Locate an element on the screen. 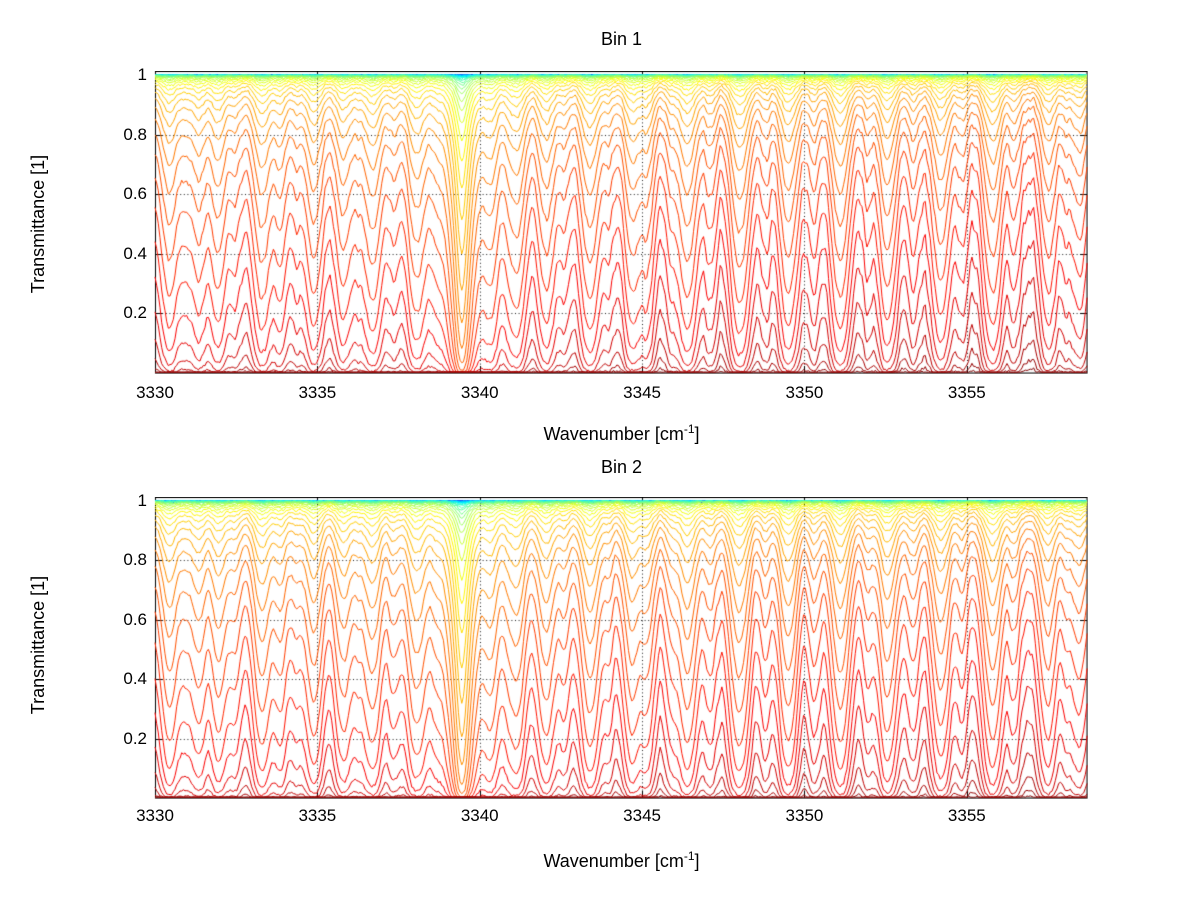  bin1-y-axis-label: Transmittance [1] is located at coordinates (38, 224).